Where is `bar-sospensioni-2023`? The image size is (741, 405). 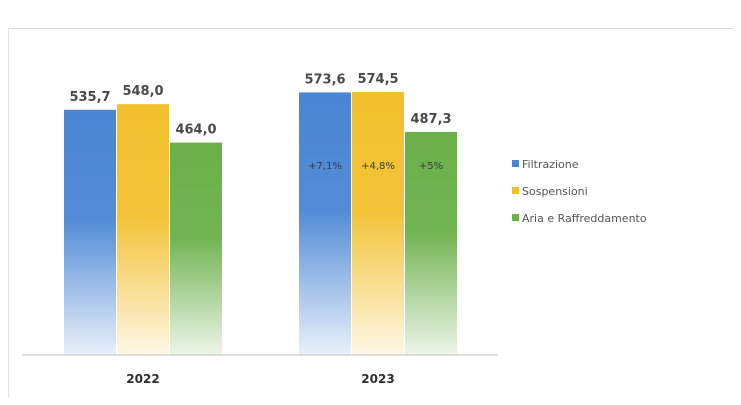
bar-sospensioni-2023 is located at coordinates (378, 223).